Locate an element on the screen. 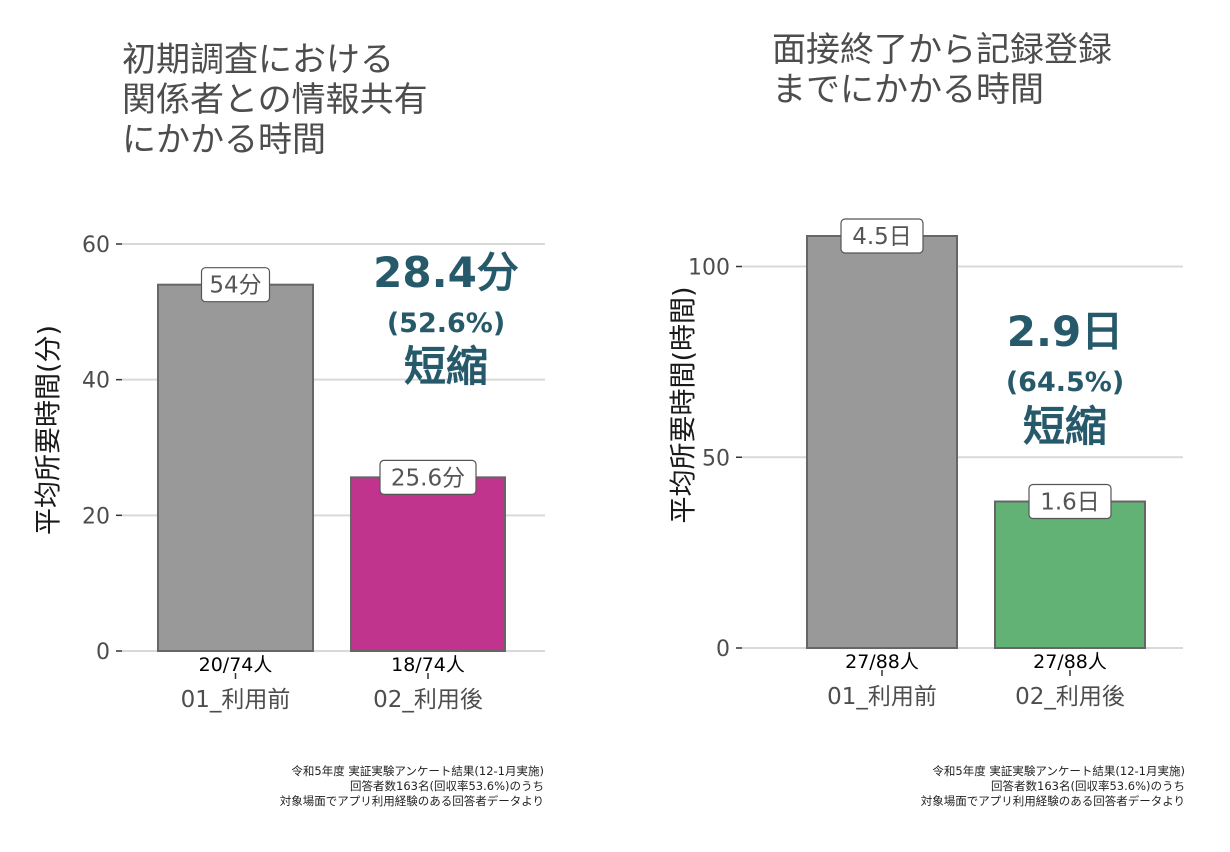 The height and width of the screenshot is (852, 1230). y-tick-label: 50 is located at coordinates (716, 458).